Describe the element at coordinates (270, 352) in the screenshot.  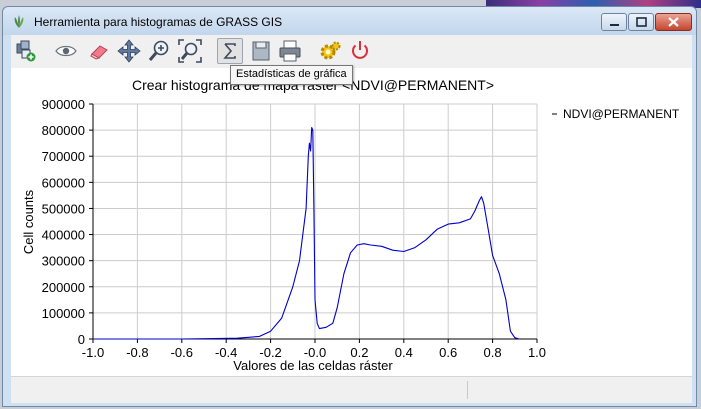
I see `x-tick-label: -0.2` at that location.